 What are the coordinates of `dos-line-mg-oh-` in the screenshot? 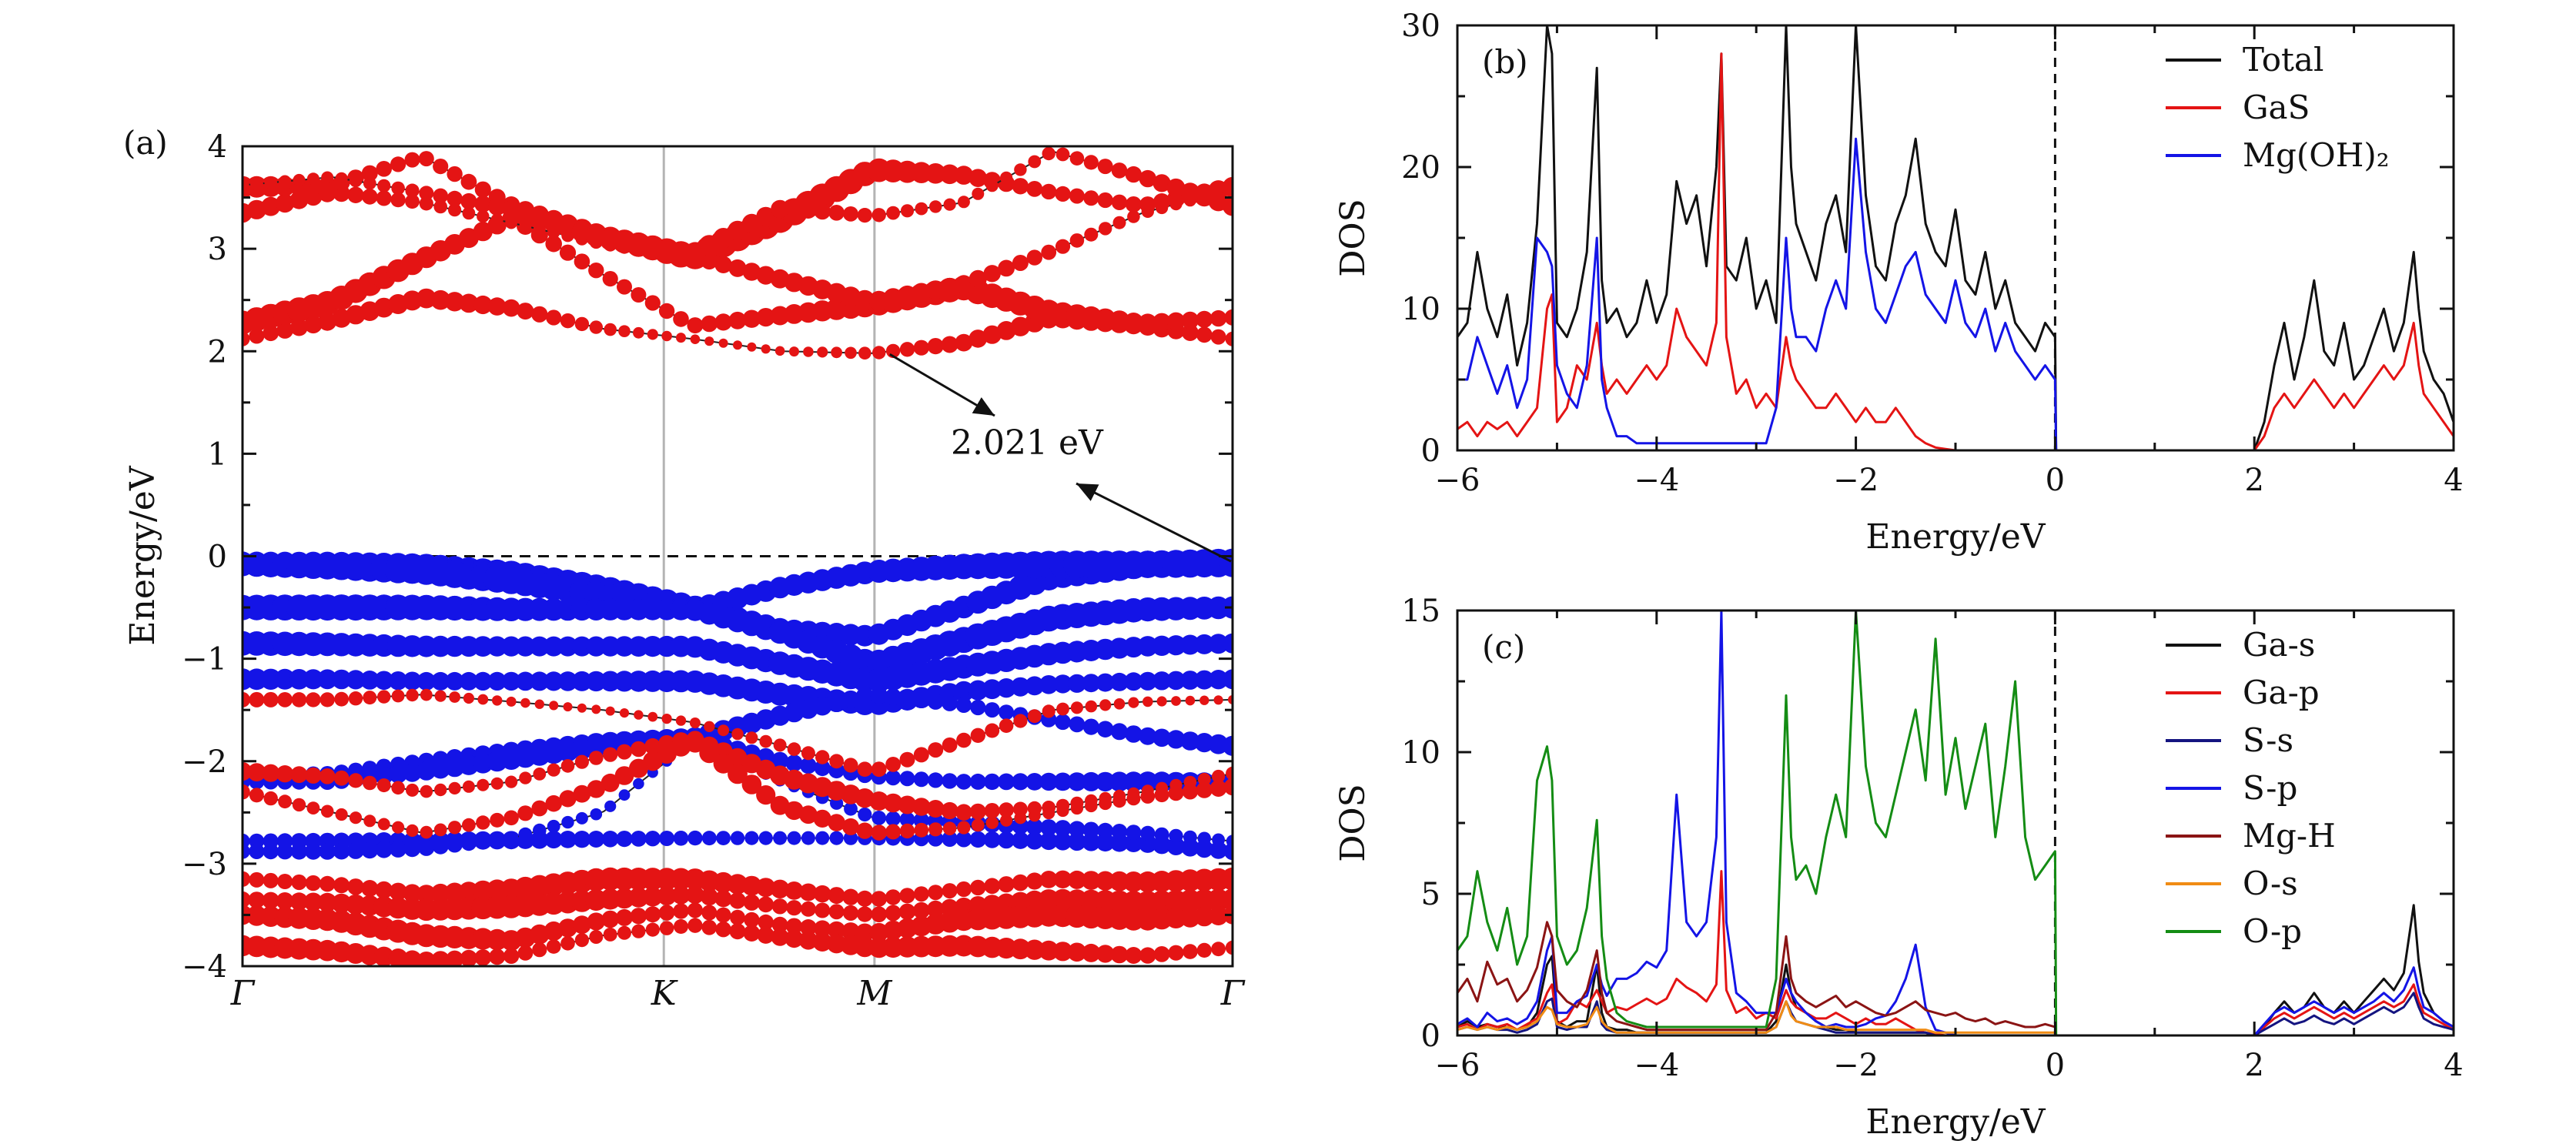 It's located at (1956, 293).